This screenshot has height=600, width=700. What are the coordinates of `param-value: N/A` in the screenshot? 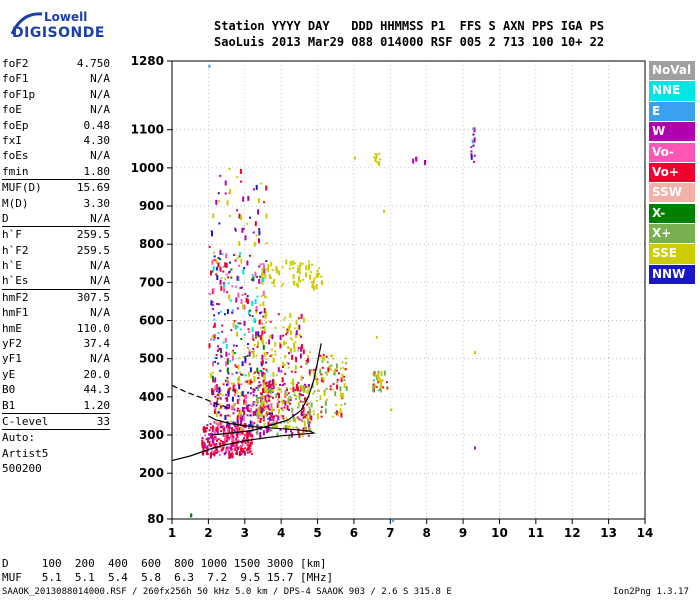 It's located at (100, 156).